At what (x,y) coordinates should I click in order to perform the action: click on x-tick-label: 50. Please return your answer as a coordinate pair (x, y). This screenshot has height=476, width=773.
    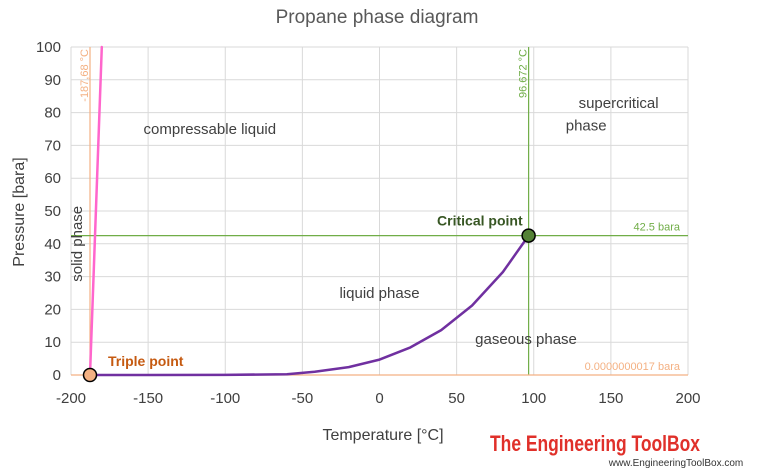
    Looking at the image, I should click on (456, 398).